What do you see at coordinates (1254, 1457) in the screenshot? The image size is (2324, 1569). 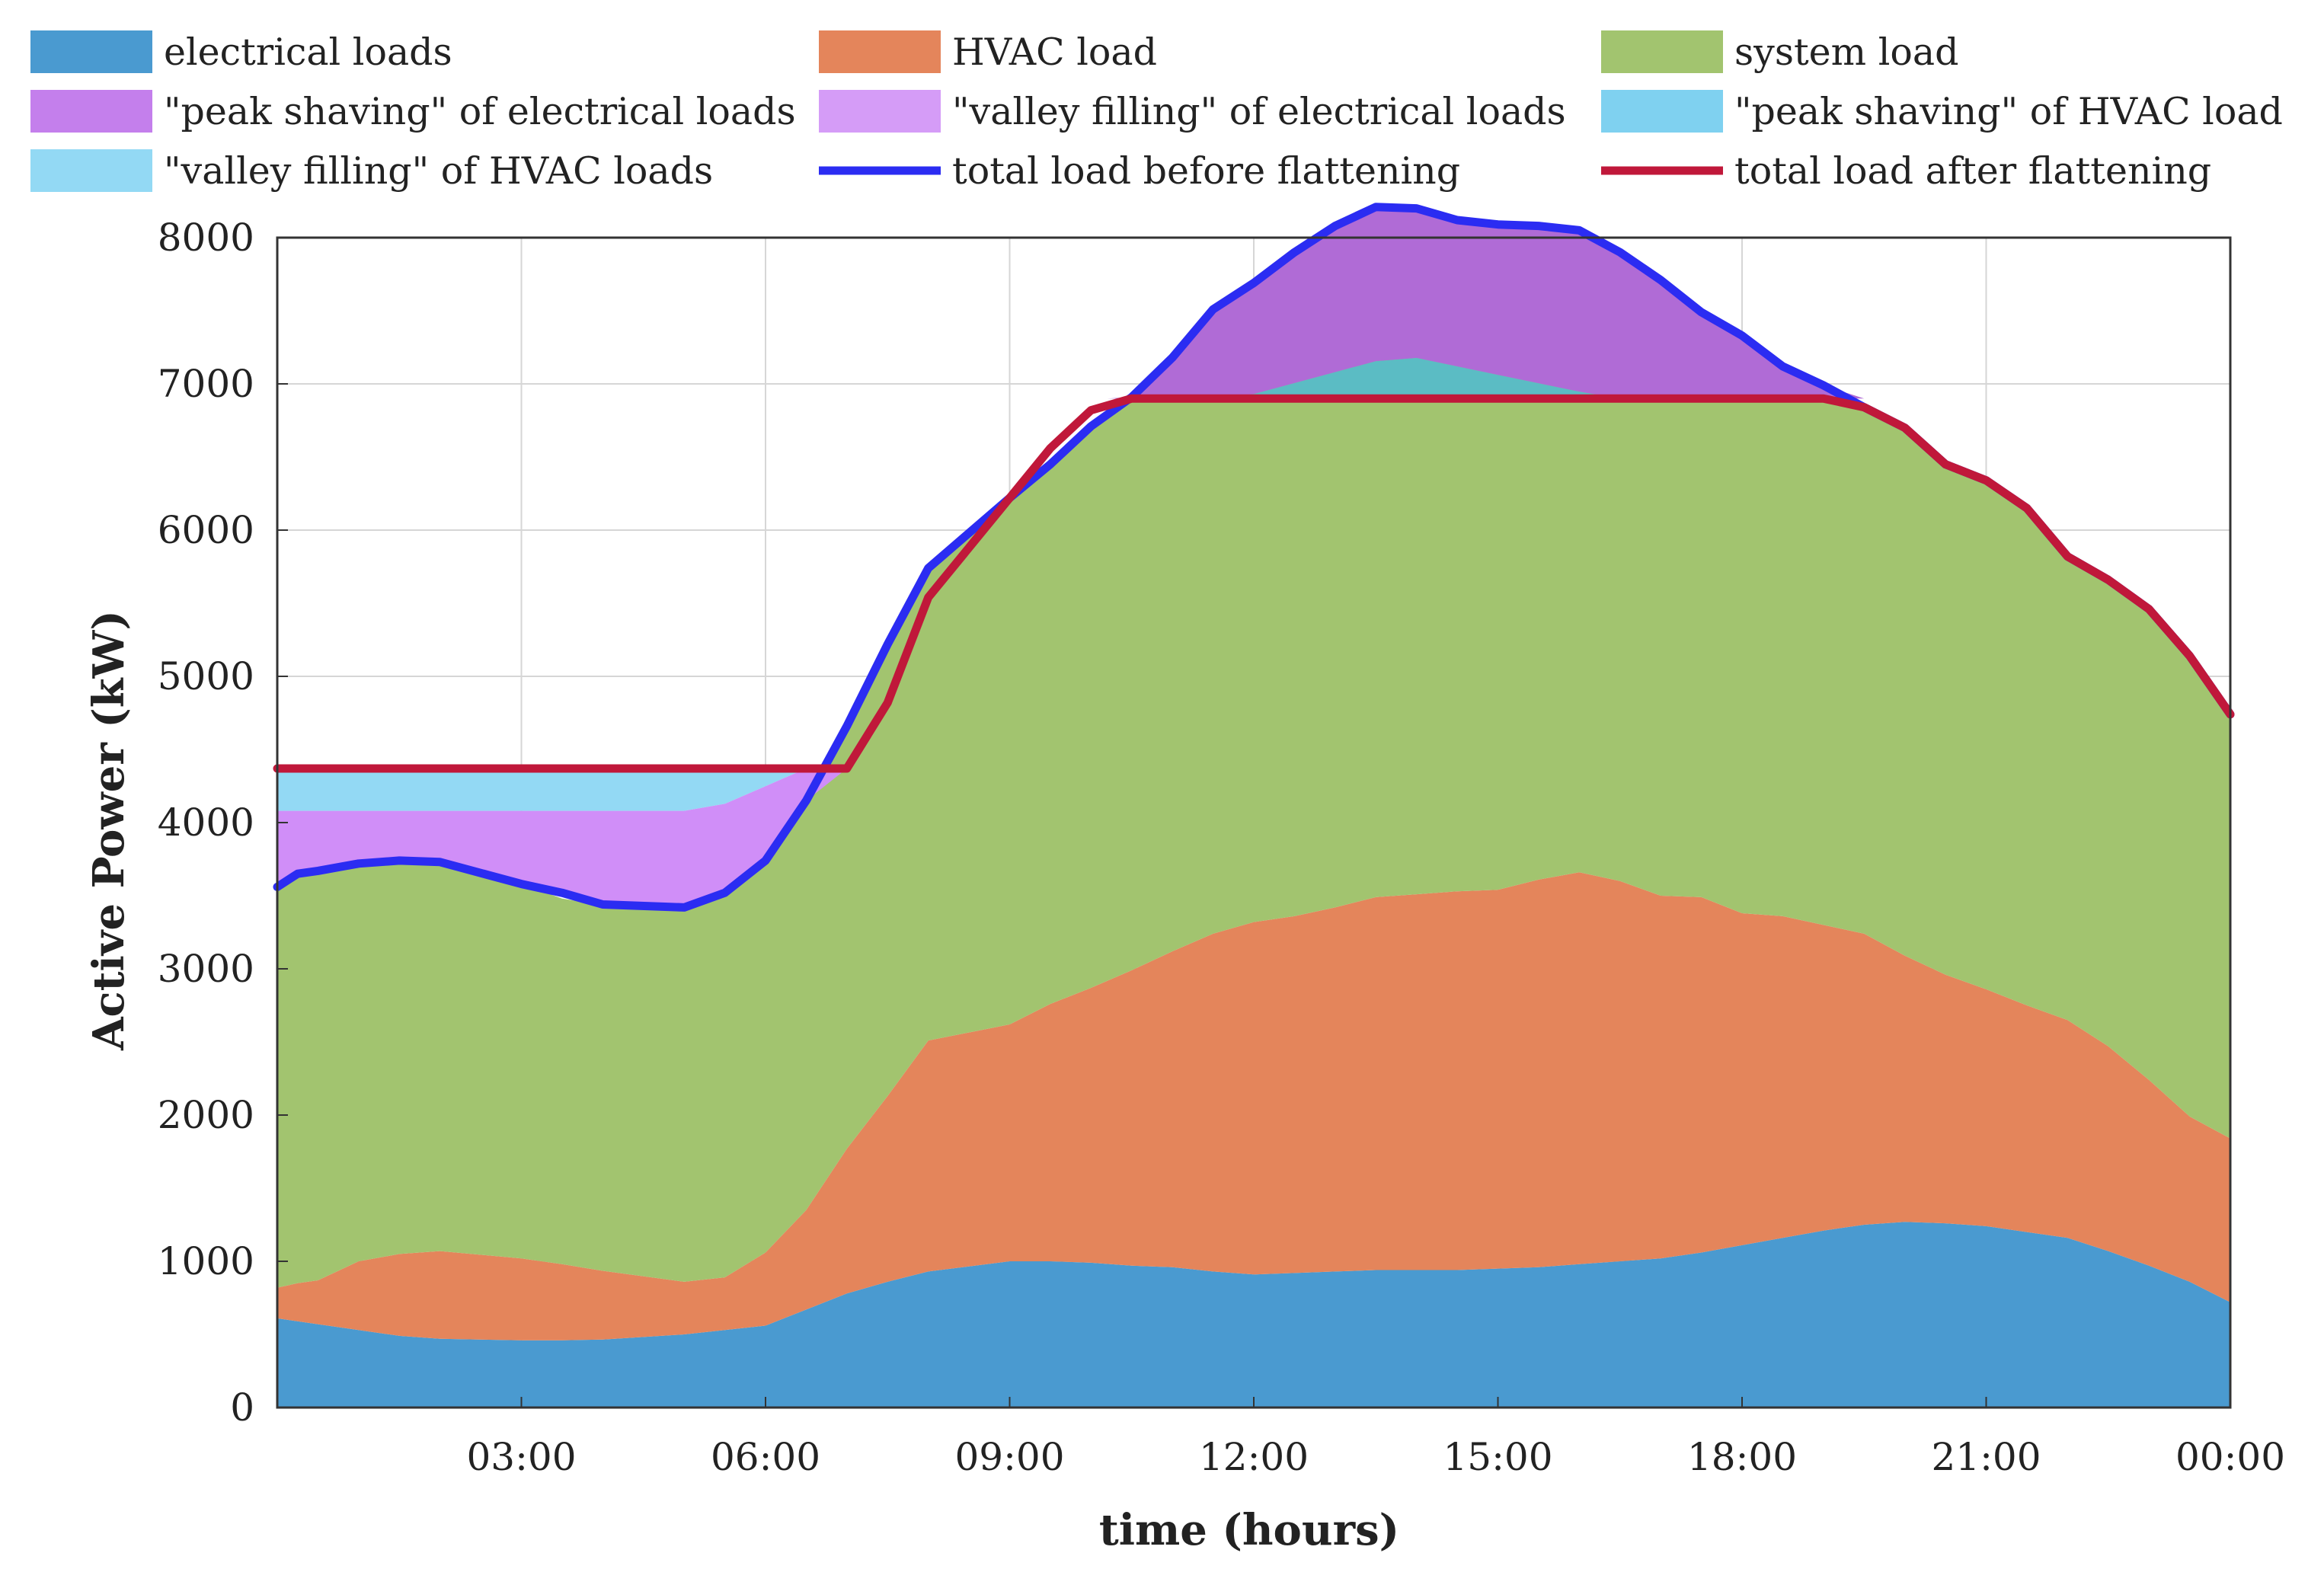 I see `x-tick-label: 12:00` at bounding box center [1254, 1457].